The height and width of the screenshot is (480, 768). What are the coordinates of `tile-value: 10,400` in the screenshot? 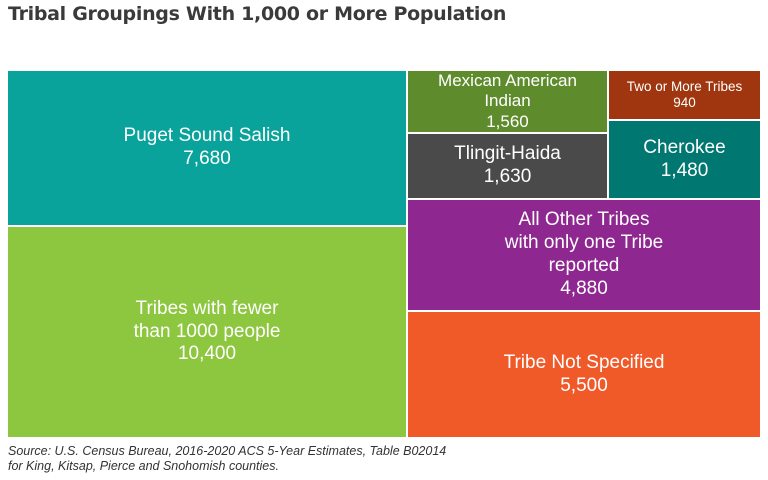 It's located at (207, 354).